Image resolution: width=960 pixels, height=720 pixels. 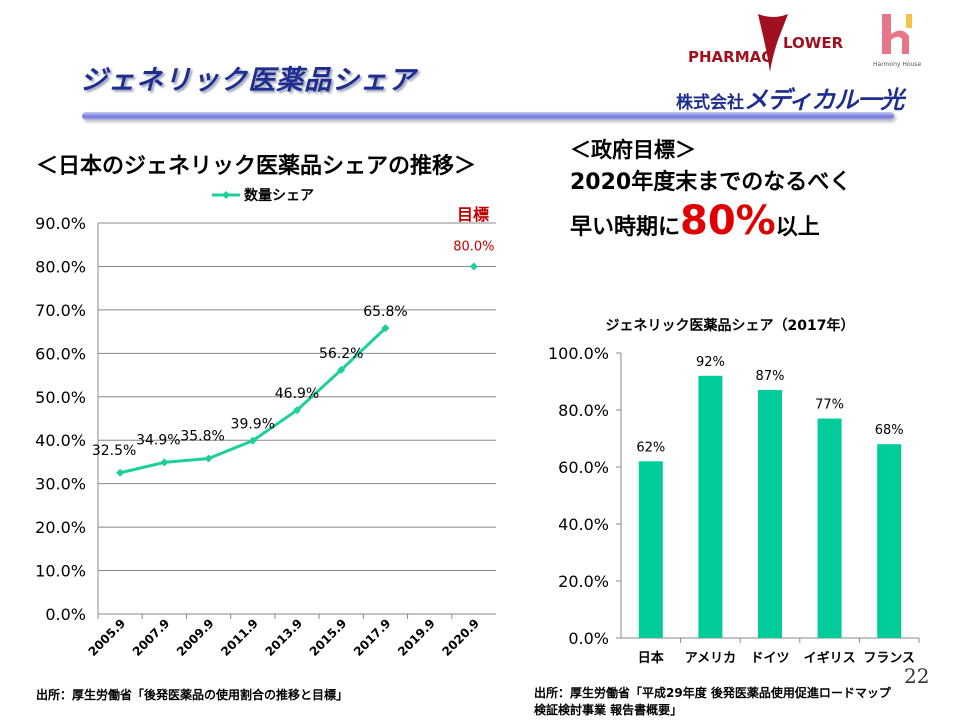 I want to click on data-label: 46.9%, so click(x=297, y=394).